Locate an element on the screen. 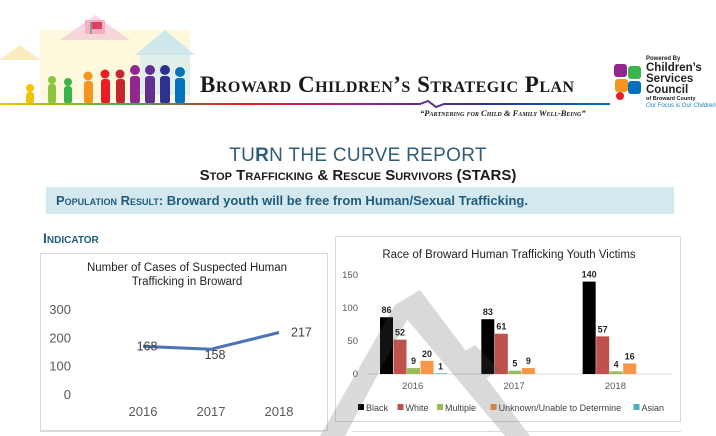  bar-data-label: 86 is located at coordinates (386, 310).